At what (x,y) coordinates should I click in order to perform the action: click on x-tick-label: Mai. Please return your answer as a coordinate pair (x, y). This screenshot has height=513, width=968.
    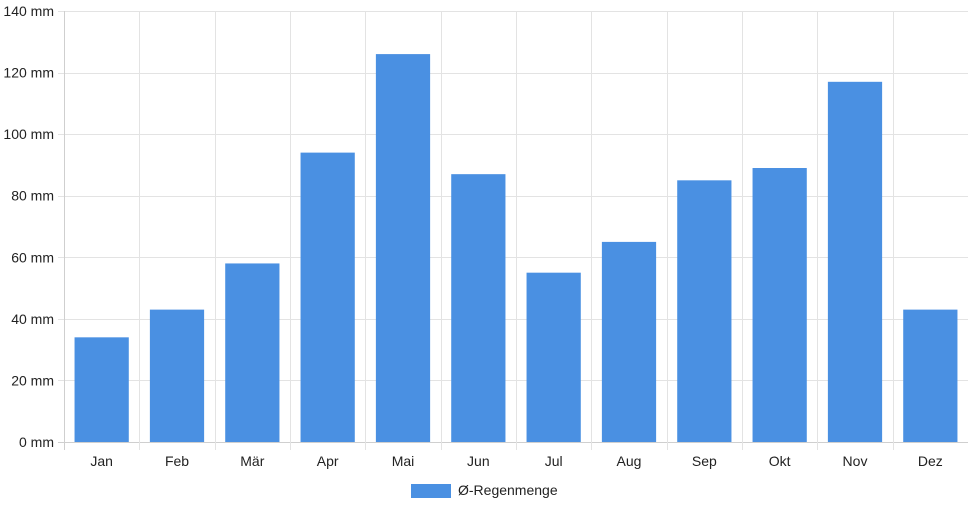
    Looking at the image, I should click on (403, 461).